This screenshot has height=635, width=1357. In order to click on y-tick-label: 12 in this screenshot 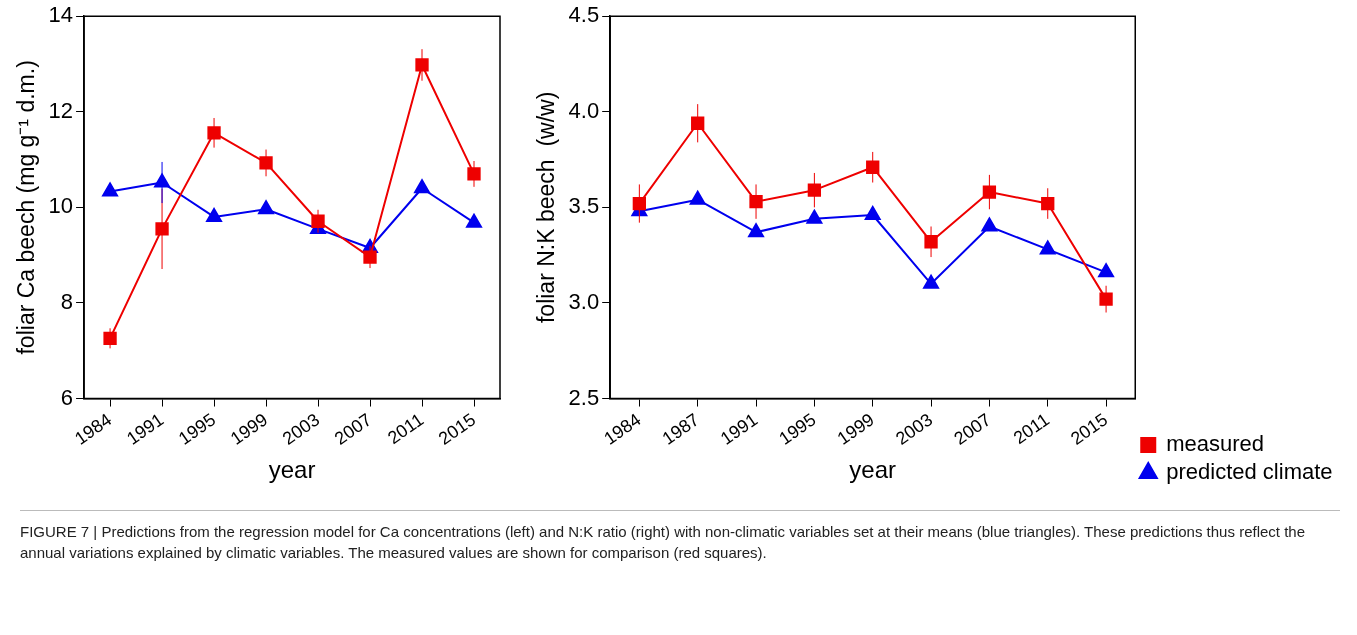, I will do `click(61, 110)`.